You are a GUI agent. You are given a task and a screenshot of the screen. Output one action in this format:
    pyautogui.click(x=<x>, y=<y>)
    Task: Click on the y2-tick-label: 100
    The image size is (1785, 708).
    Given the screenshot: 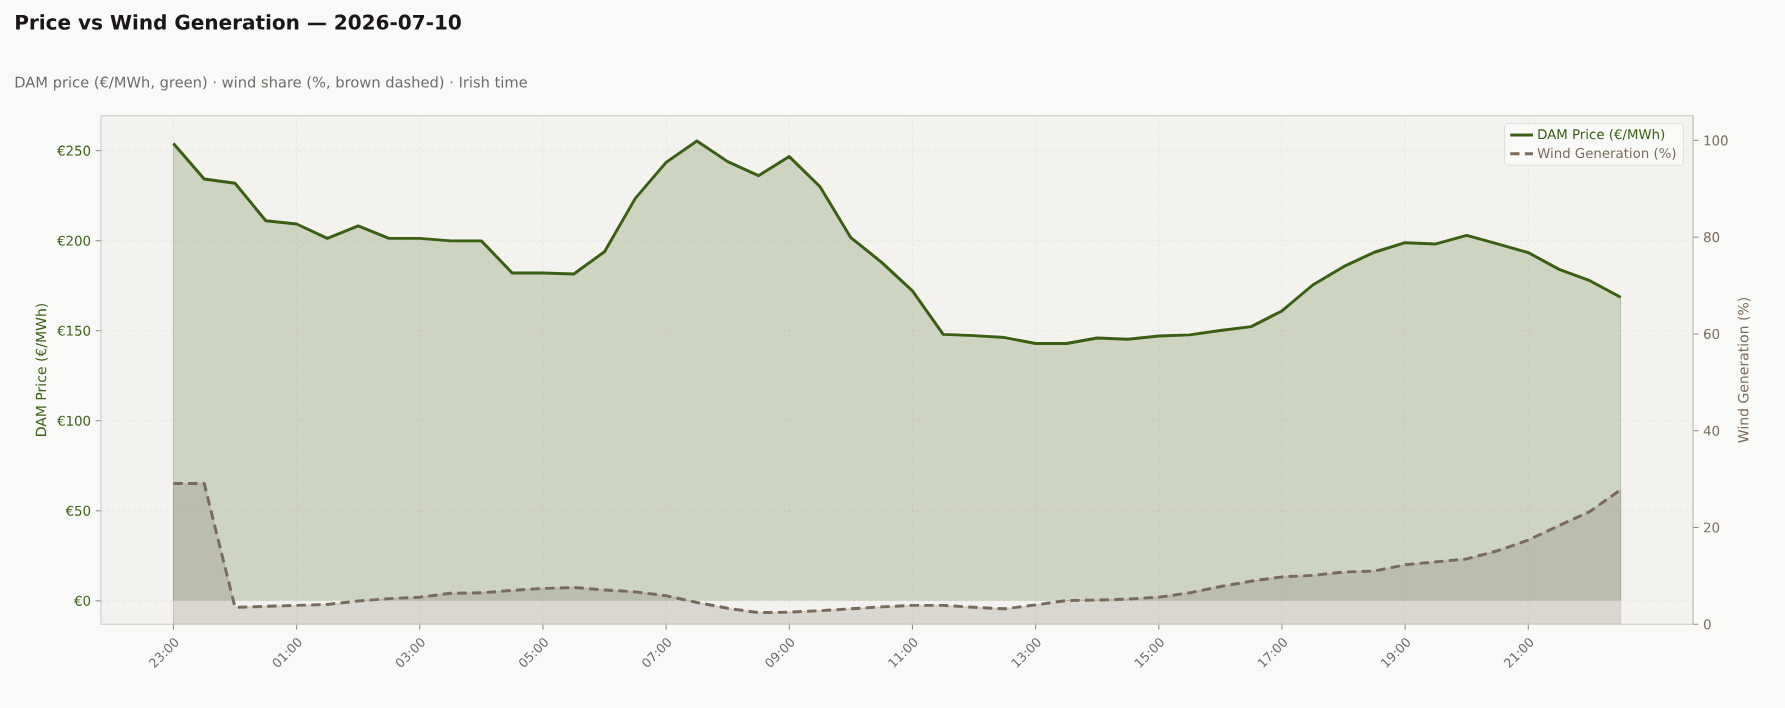 What is the action you would take?
    pyautogui.click(x=1716, y=140)
    